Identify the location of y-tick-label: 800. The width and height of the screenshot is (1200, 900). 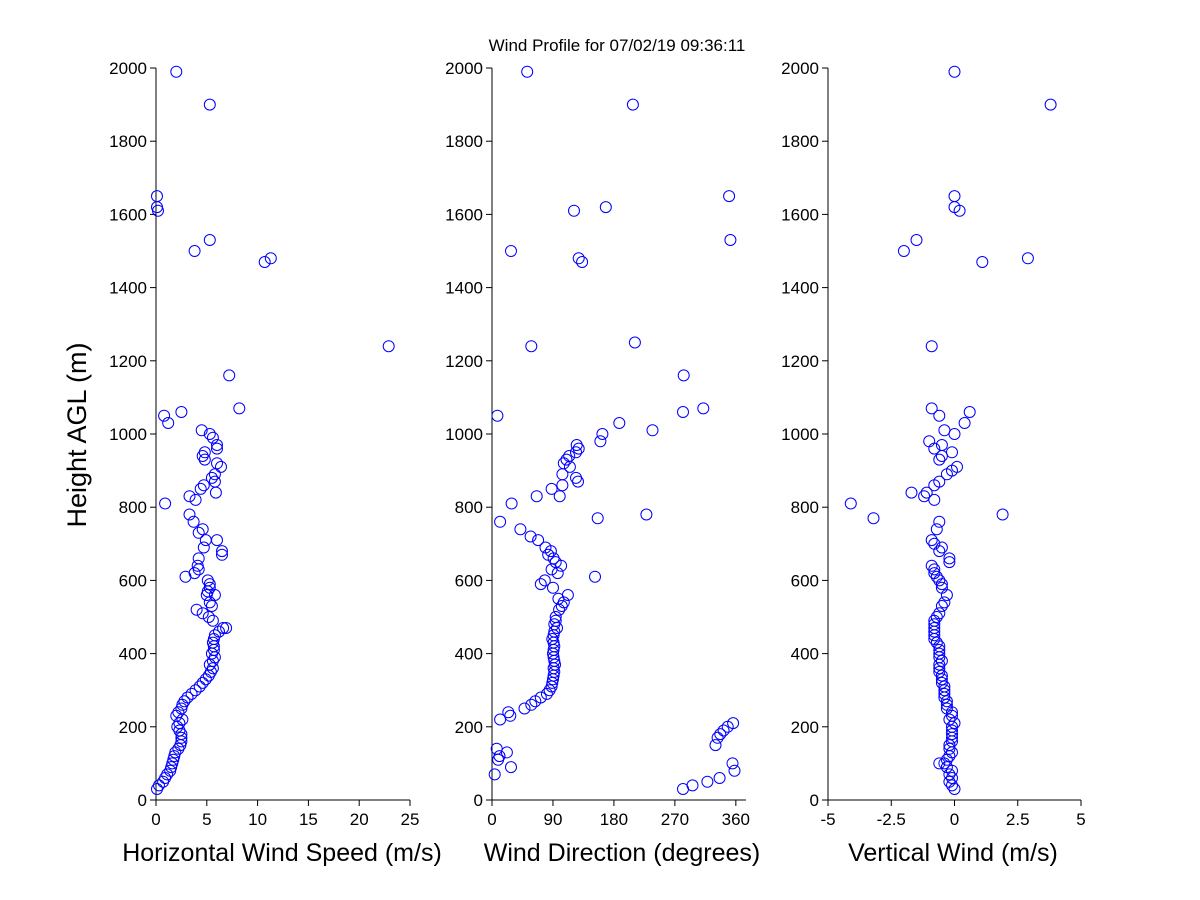
(133, 507).